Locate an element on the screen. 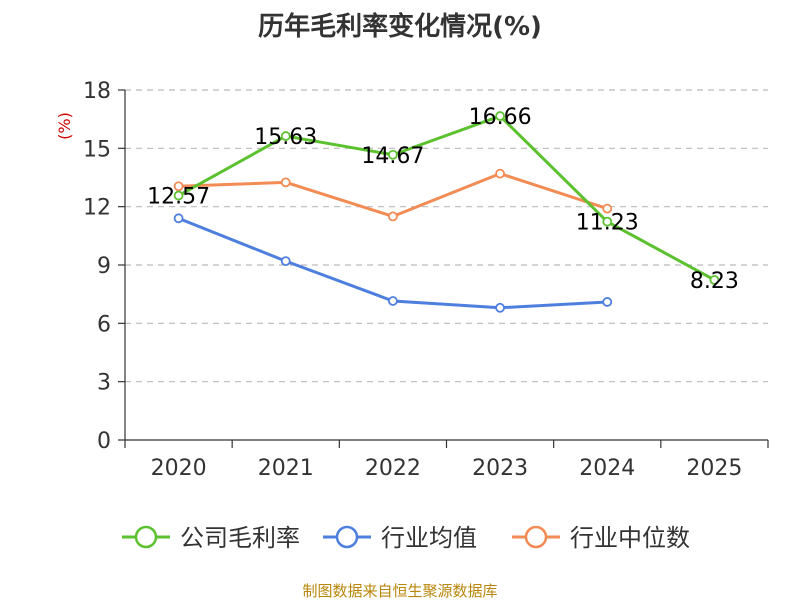  y-tick-label: 3 is located at coordinates (104, 383).